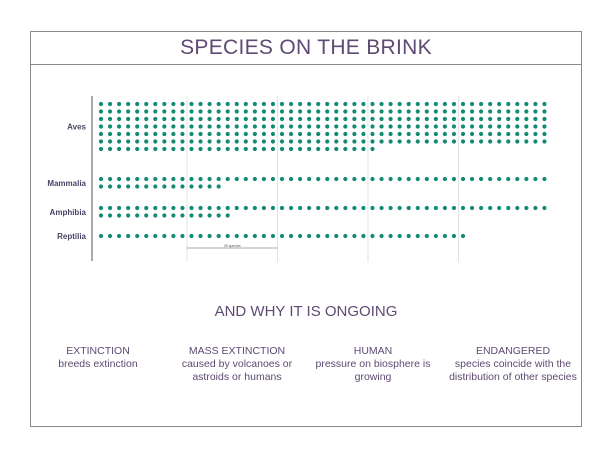  Describe the element at coordinates (373, 351) in the screenshot. I see `reason-heading: HUMAN` at that location.